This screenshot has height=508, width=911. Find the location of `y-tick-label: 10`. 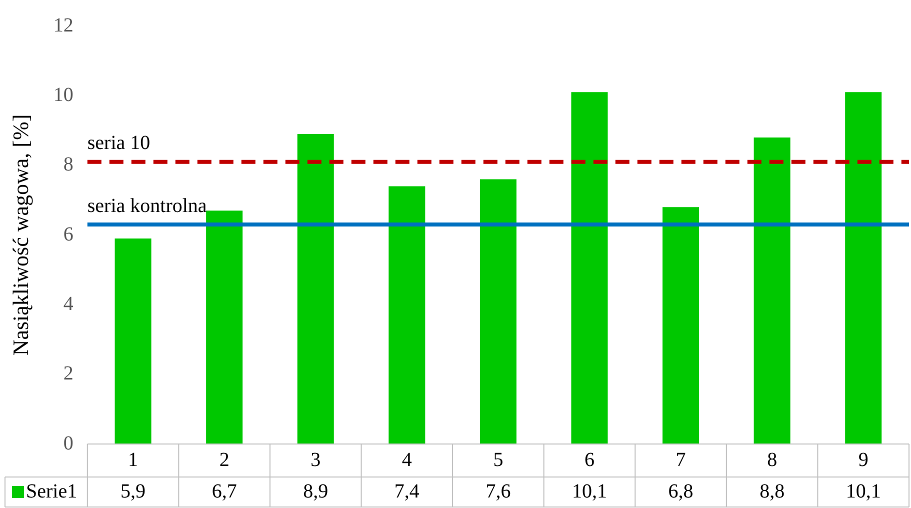

y-tick-label: 10 is located at coordinates (63, 95).